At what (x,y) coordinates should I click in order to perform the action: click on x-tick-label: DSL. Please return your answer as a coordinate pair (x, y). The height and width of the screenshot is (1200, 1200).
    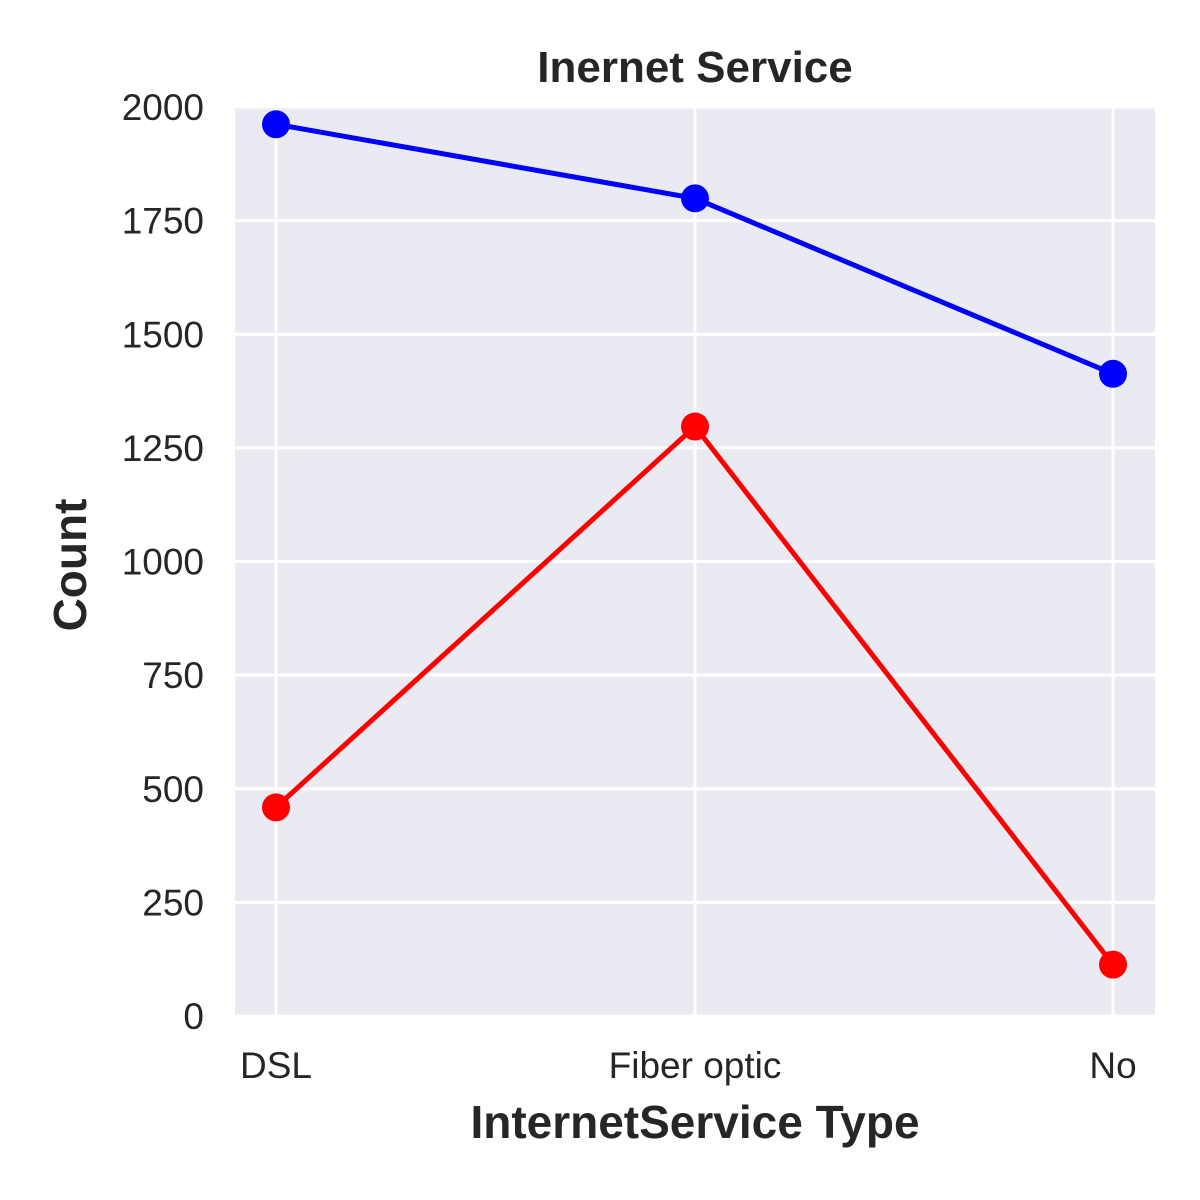
    Looking at the image, I should click on (276, 1065).